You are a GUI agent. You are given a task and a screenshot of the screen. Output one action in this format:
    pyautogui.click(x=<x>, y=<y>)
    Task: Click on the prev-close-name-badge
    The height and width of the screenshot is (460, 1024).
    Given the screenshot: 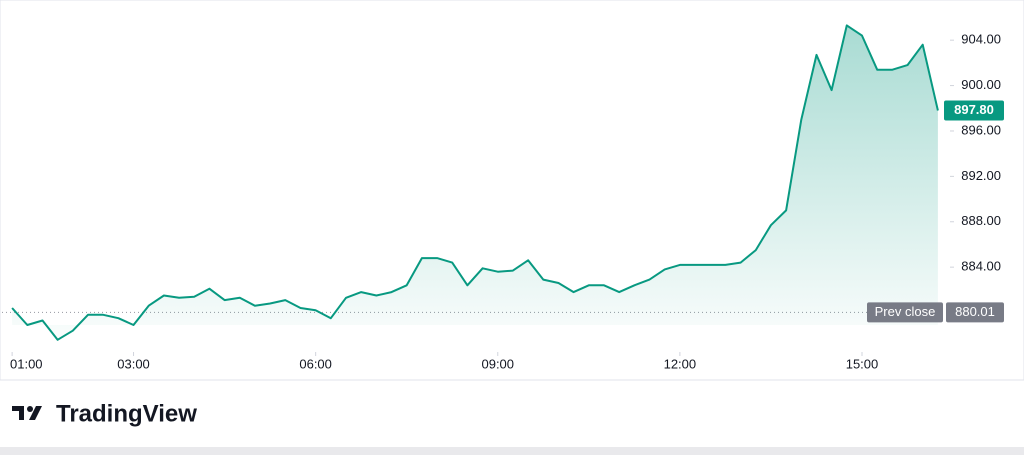 What is the action you would take?
    pyautogui.click(x=905, y=312)
    